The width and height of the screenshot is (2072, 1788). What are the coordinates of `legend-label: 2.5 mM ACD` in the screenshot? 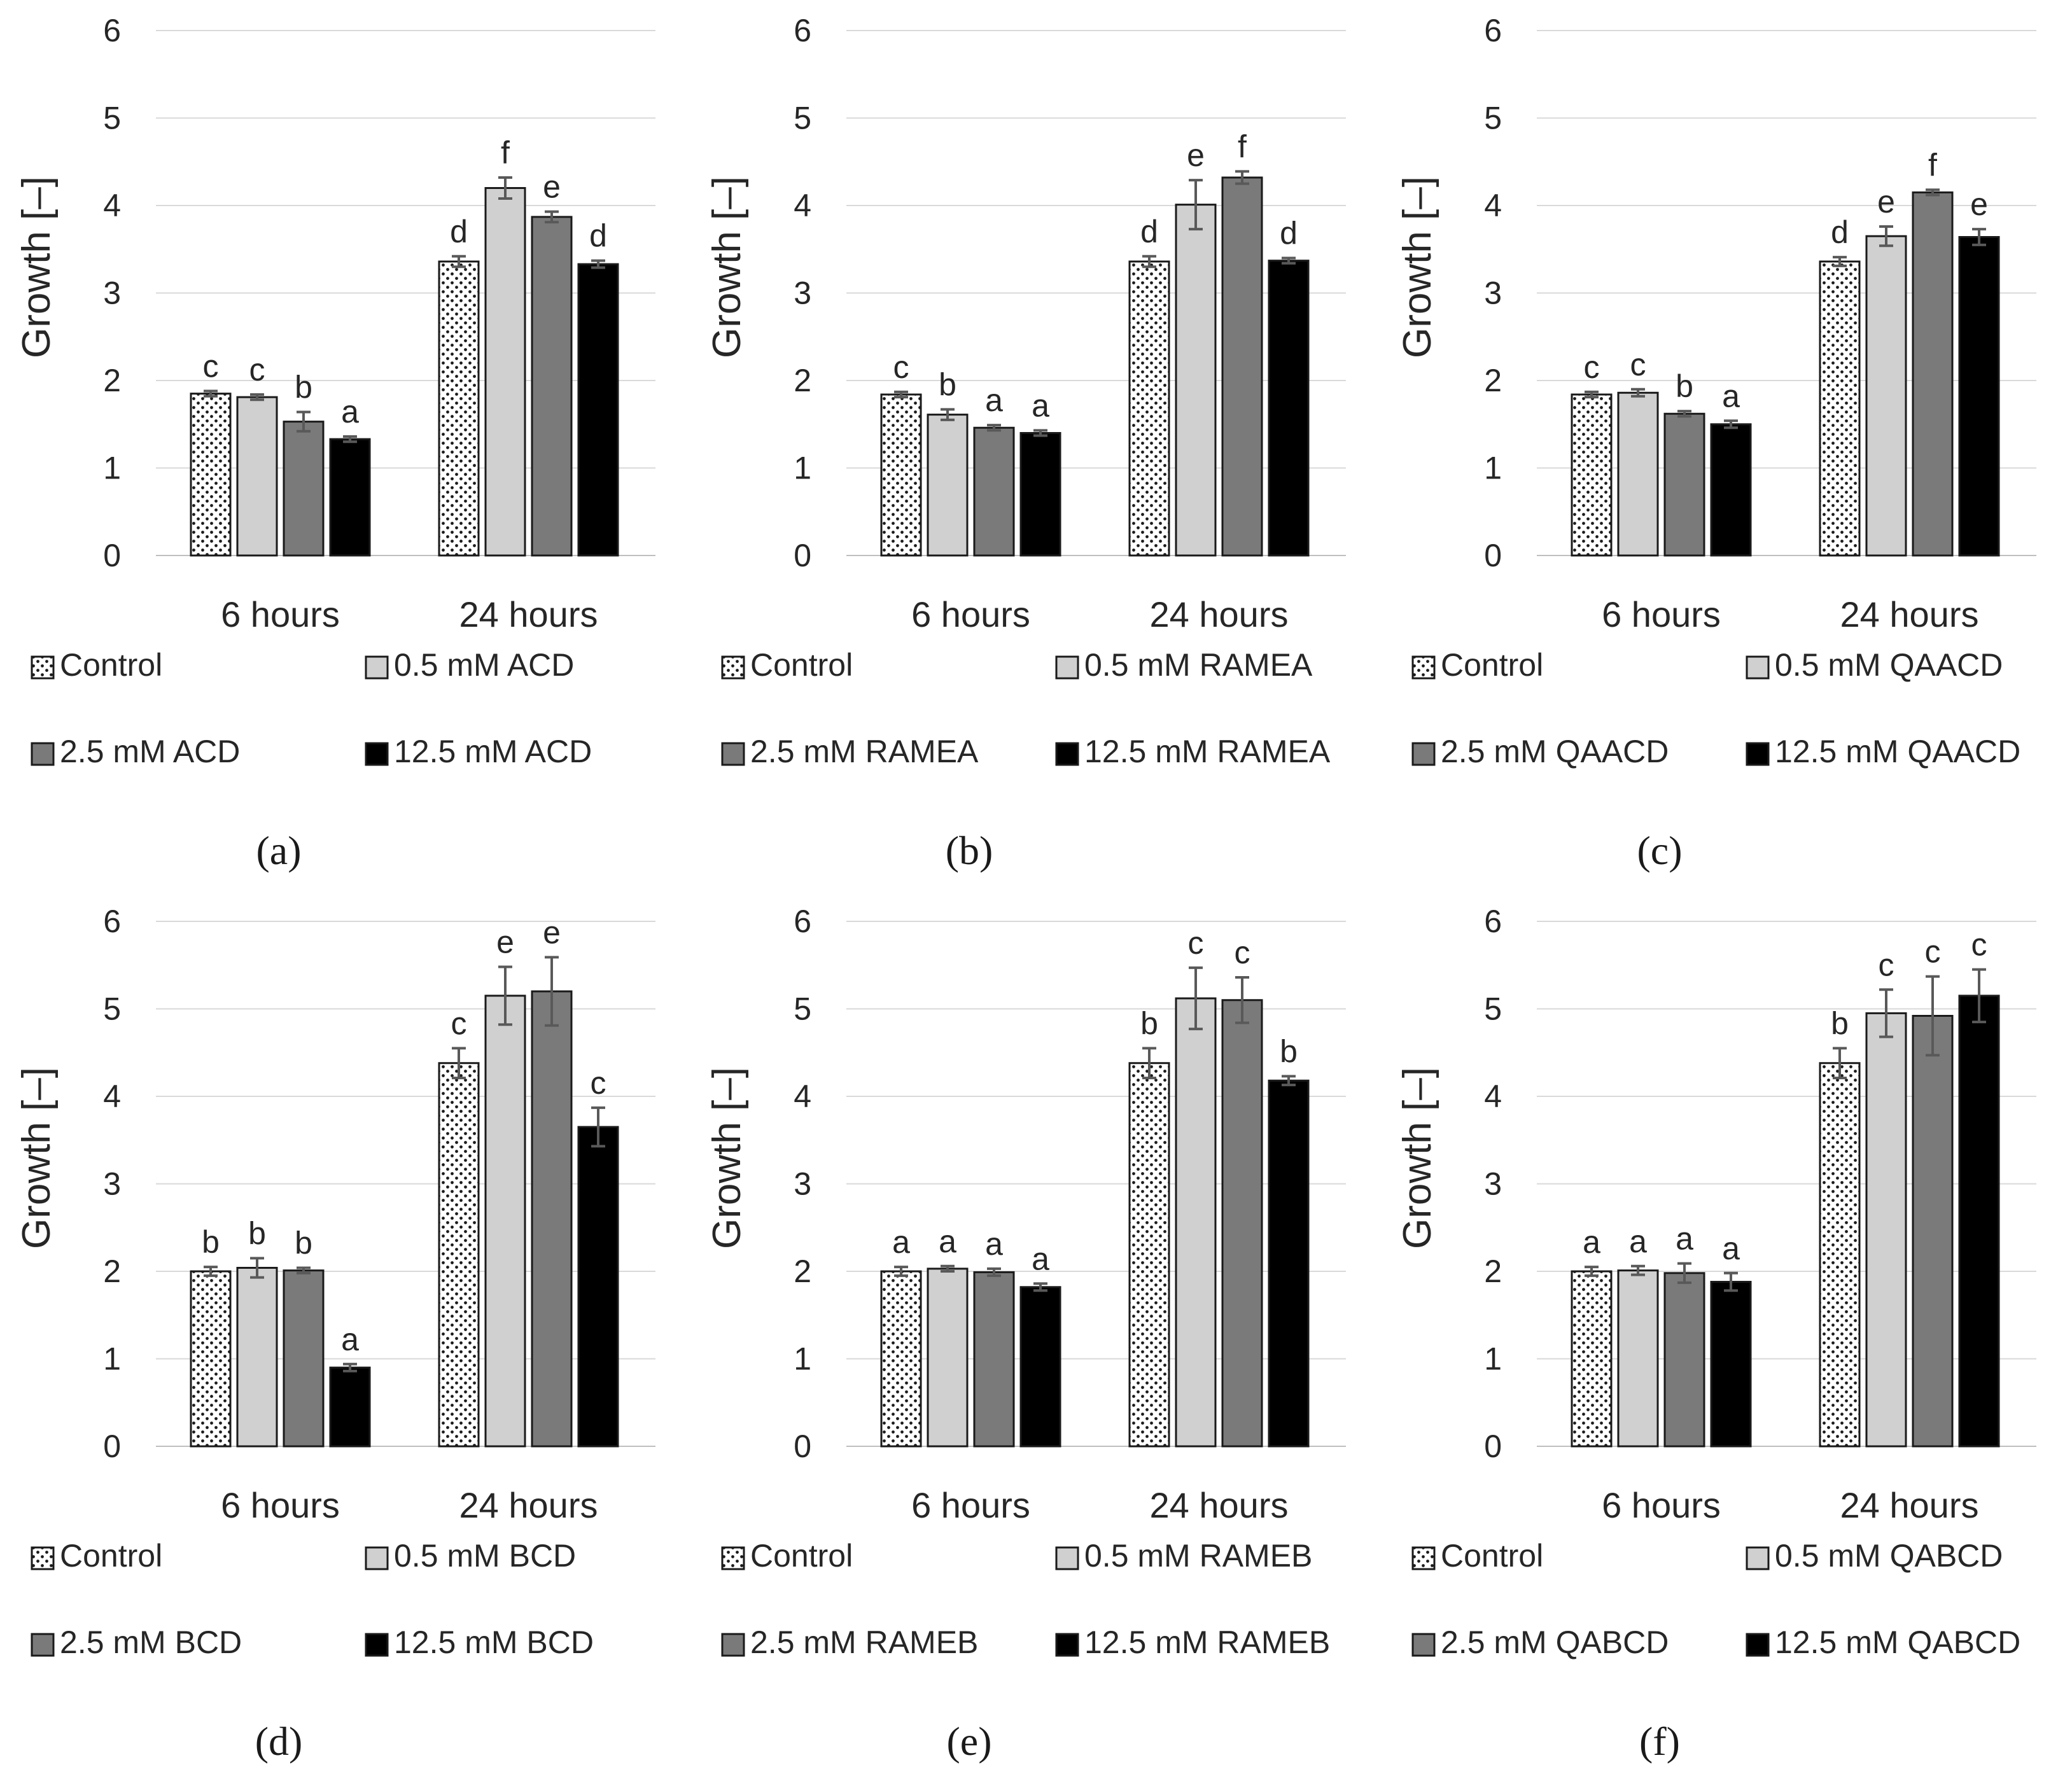 It's located at (150, 751).